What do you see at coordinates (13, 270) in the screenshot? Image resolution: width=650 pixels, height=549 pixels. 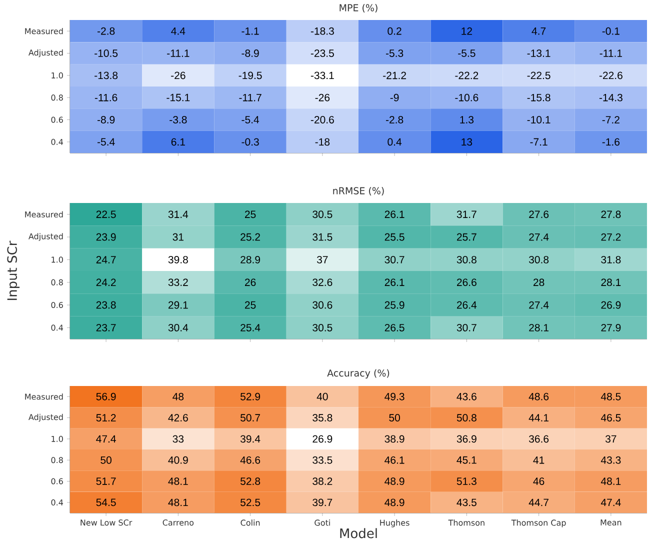 I see `y-axis-title: Input SCr` at bounding box center [13, 270].